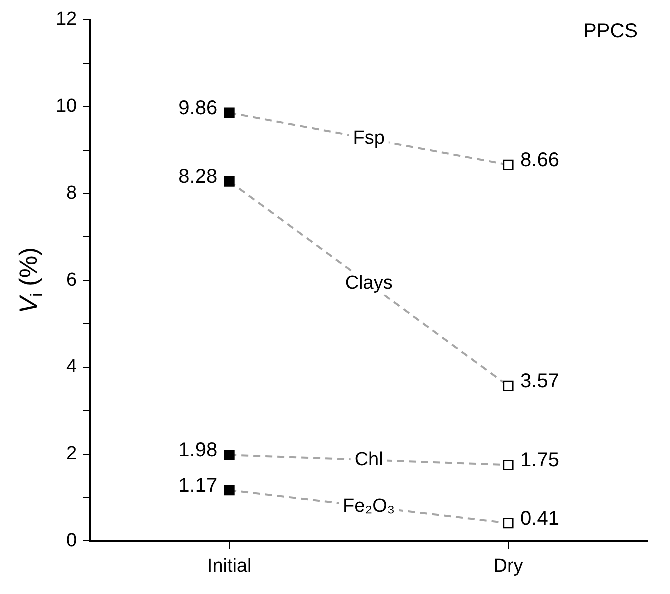 The height and width of the screenshot is (594, 670). Describe the element at coordinates (369, 283) in the screenshot. I see `series-label: Clays` at that location.